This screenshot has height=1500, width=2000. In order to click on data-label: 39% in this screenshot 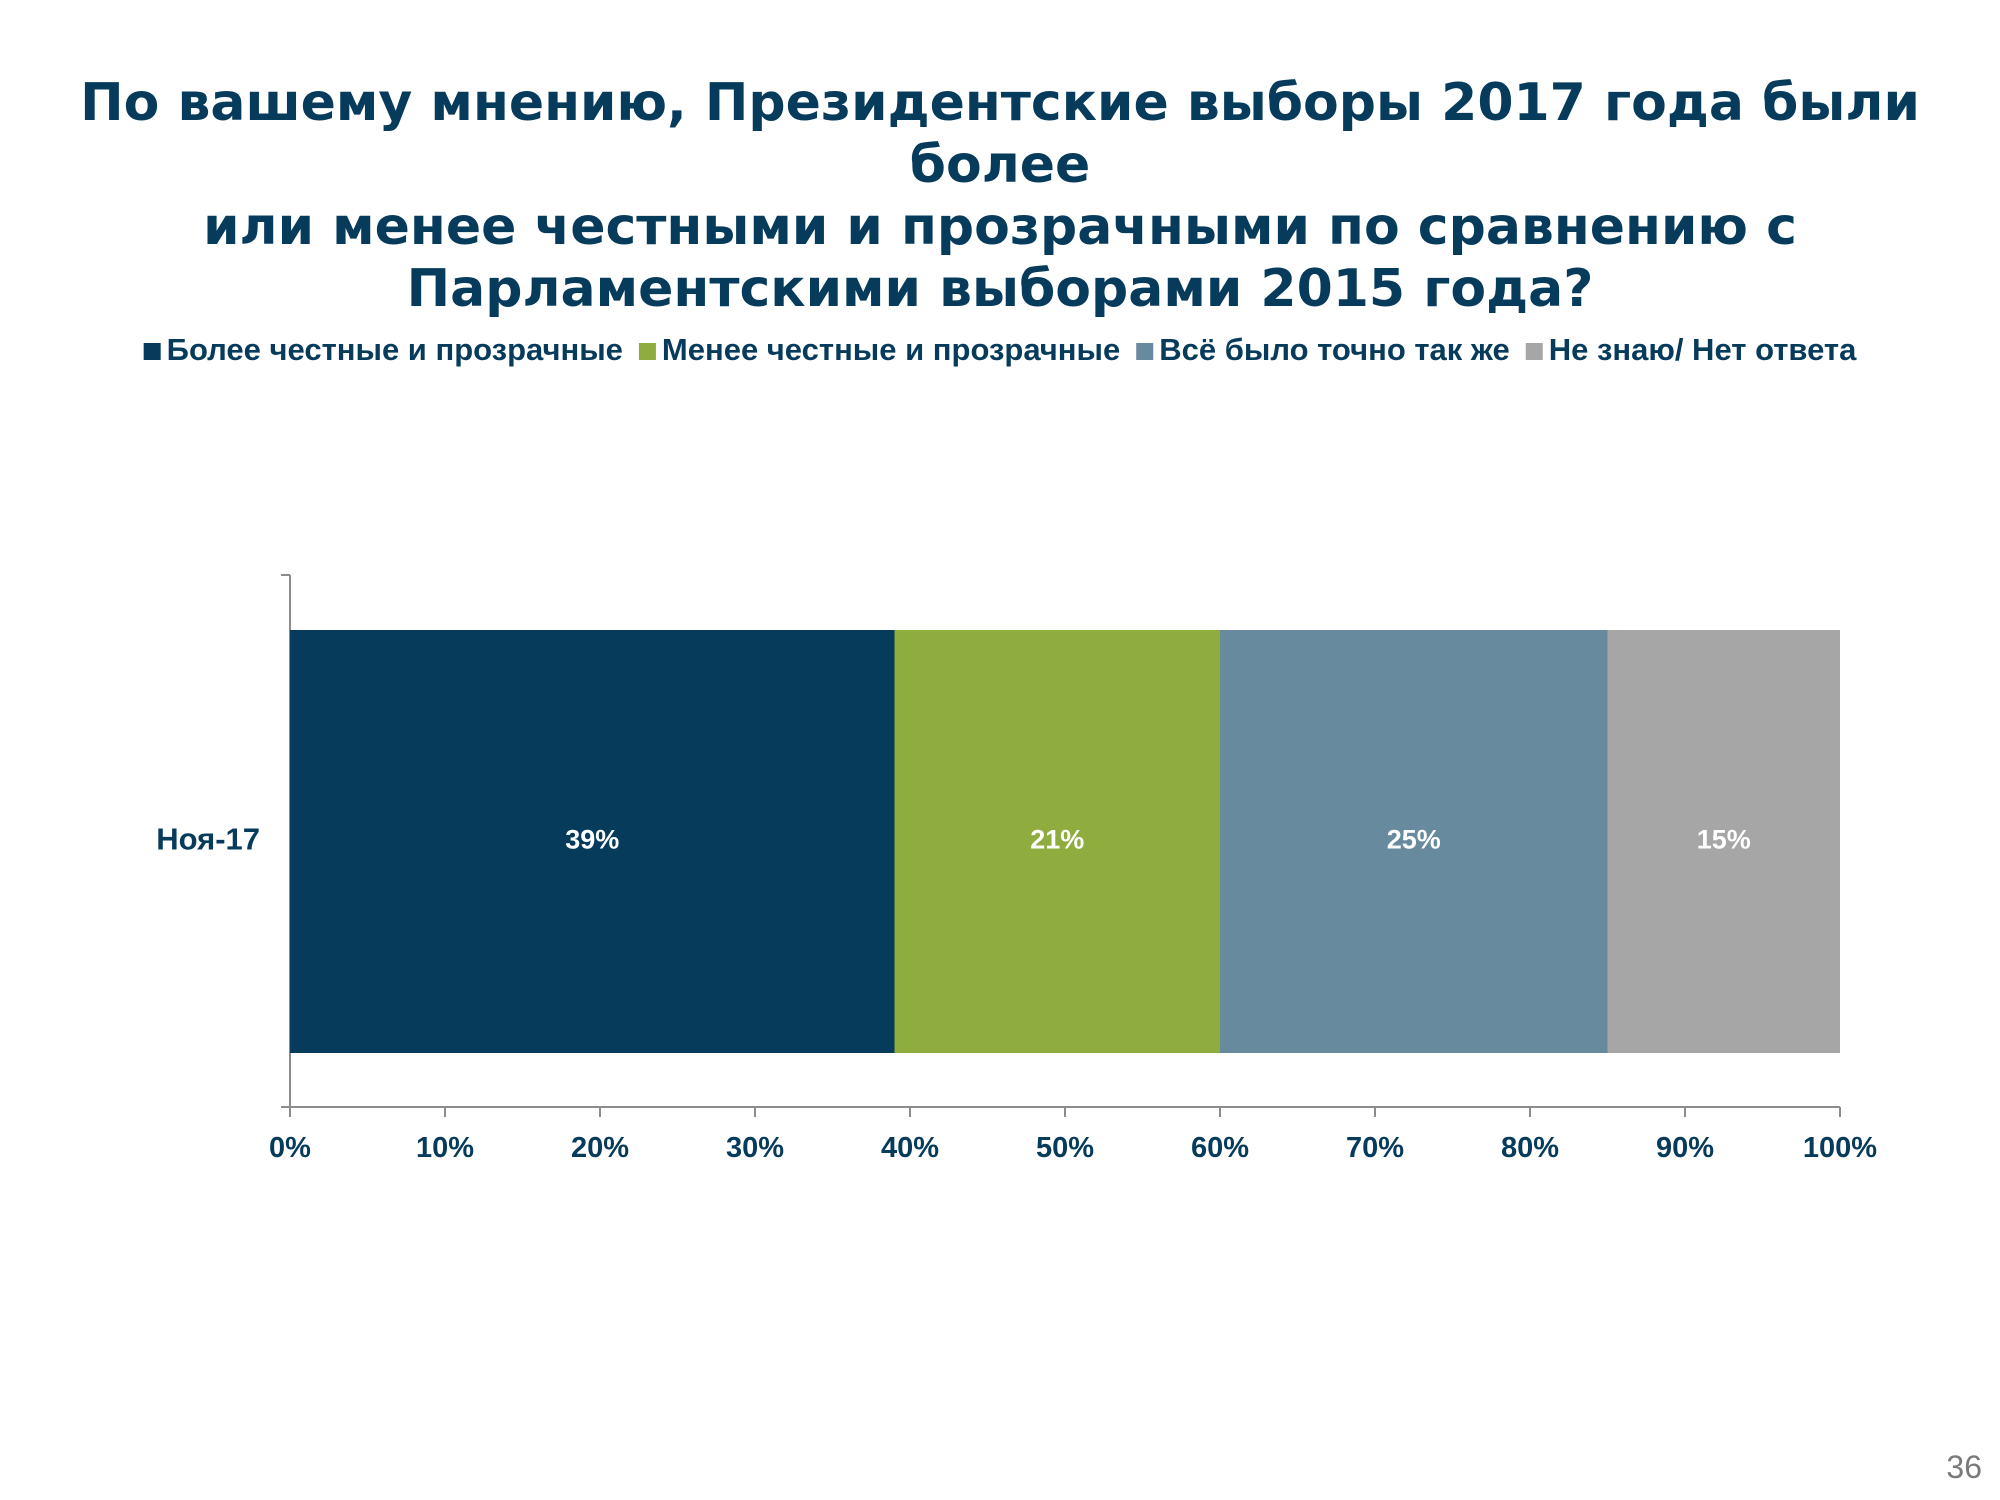, I will do `click(592, 840)`.